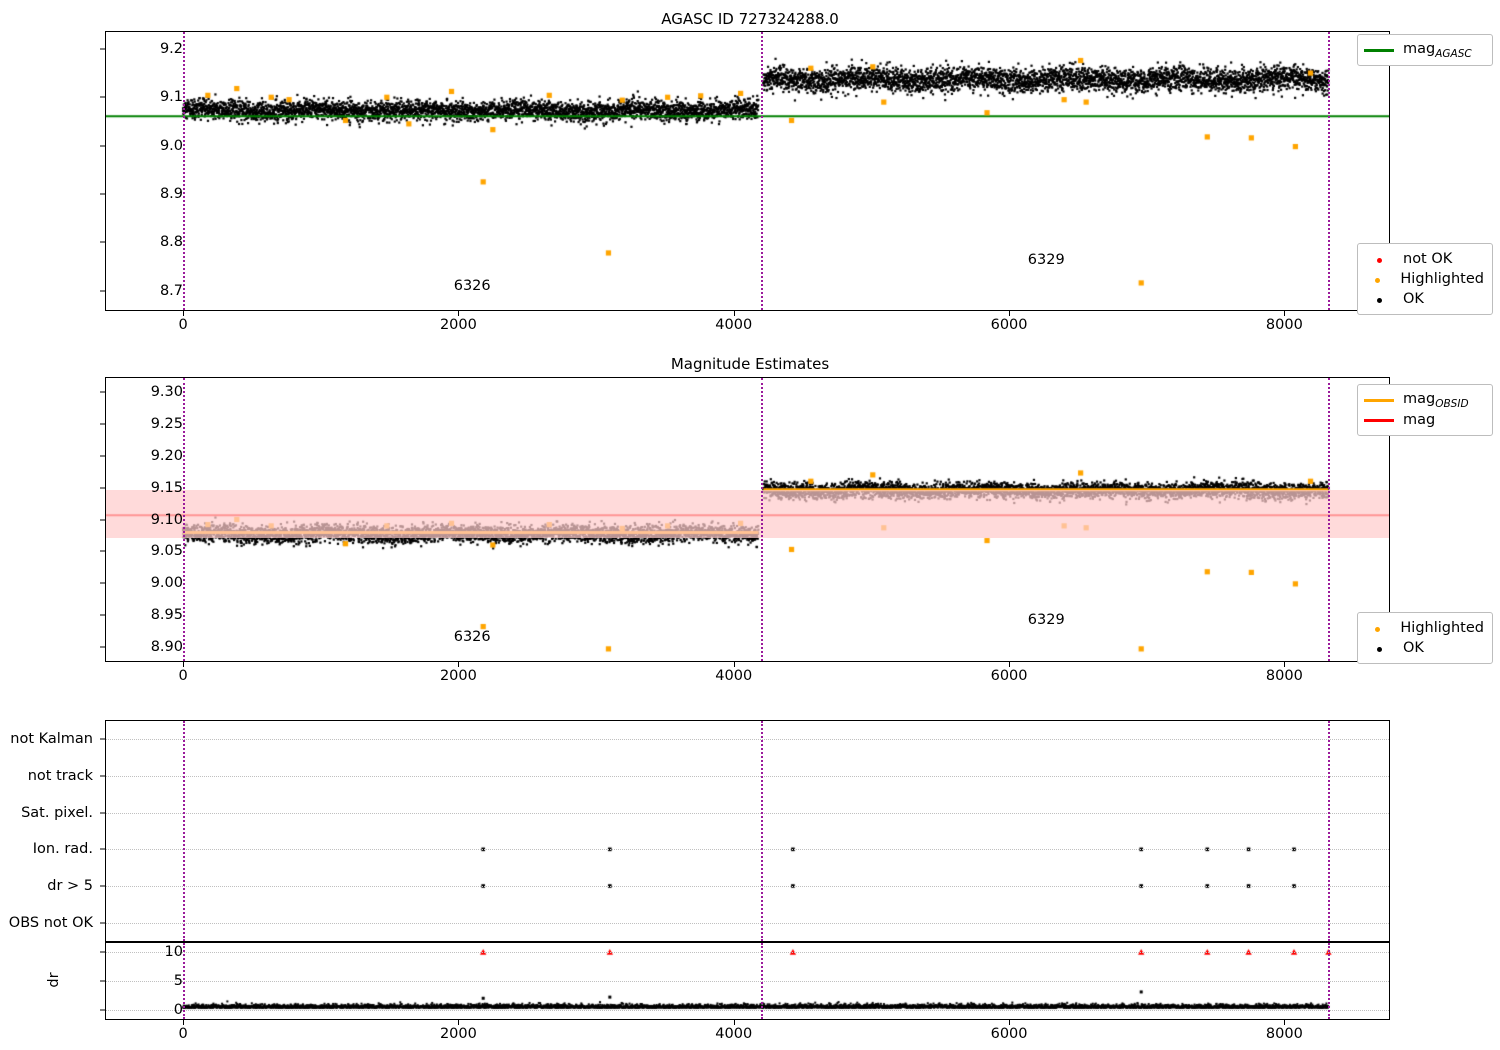 The image size is (1500, 1050). I want to click on y-axis-tick-label: 8.8, so click(171, 242).